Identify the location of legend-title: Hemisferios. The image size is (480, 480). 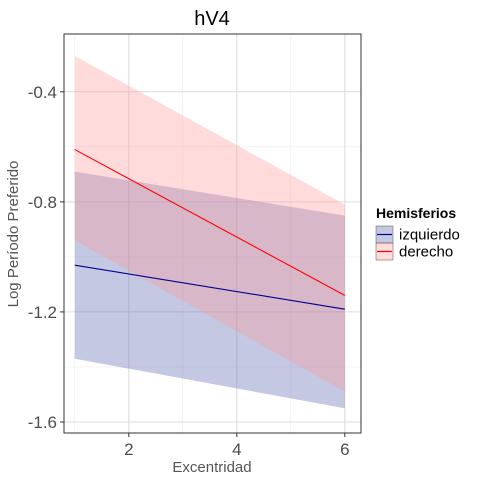
(416, 213).